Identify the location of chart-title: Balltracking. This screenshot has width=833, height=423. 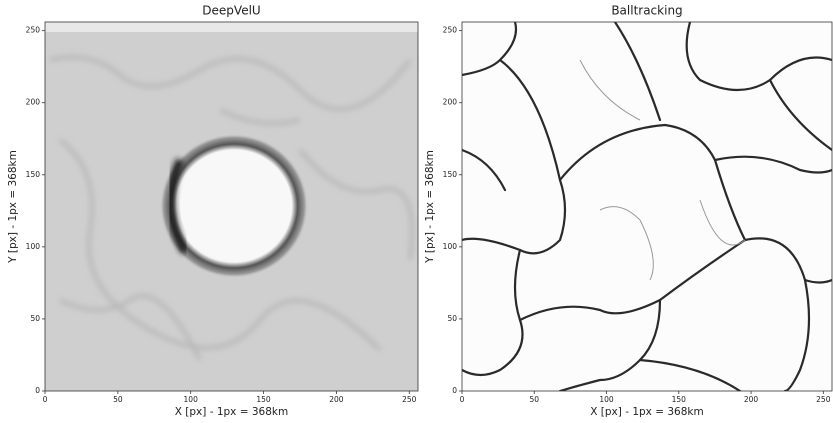
(646, 11).